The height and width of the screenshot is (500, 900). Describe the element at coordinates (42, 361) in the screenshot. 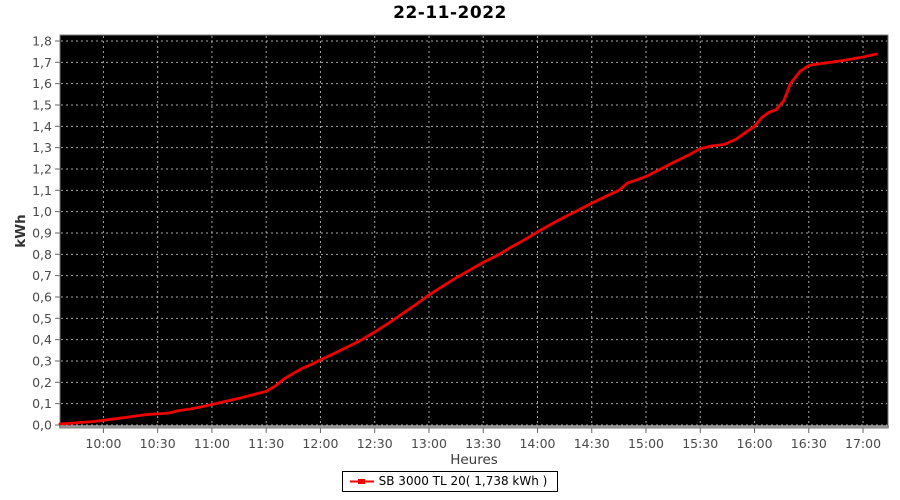

I see `svg-text: 0,3` at that location.